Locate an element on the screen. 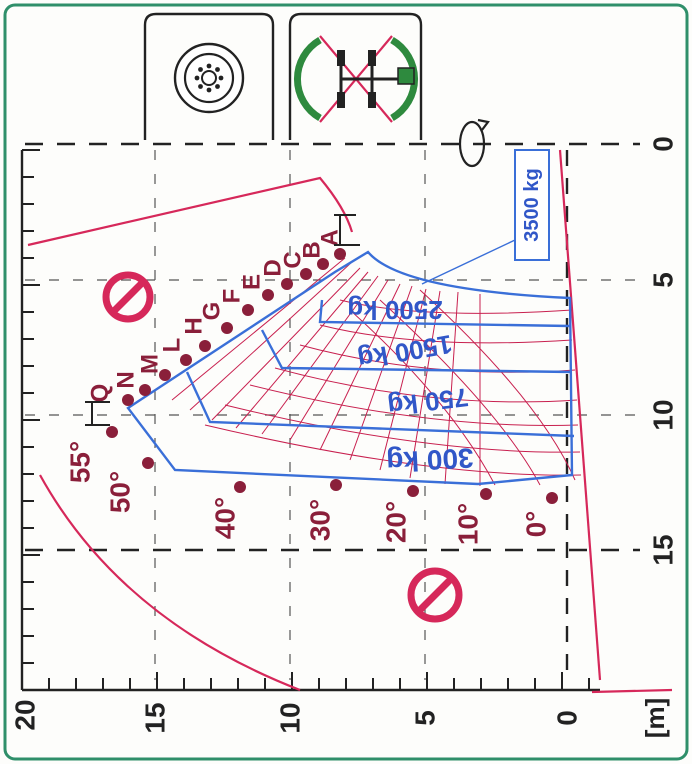  y-unit-label: [m] is located at coordinates (655, 718).